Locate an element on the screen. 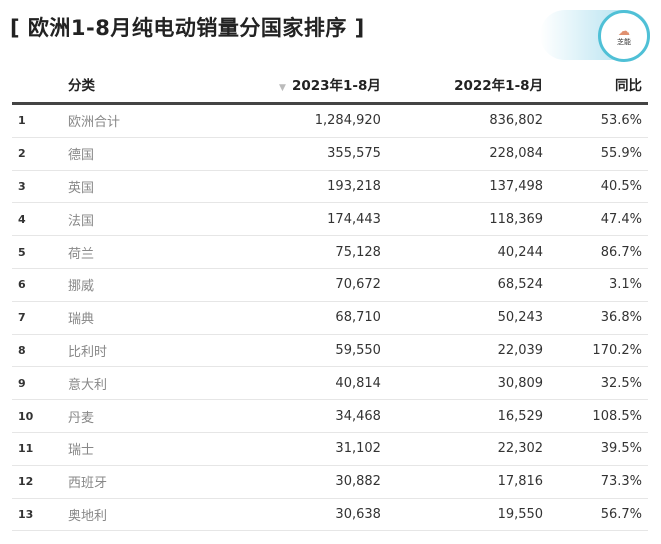 Image resolution: width=661 pixels, height=544 pixels. cell-yoy: 86.7% is located at coordinates (598, 252).